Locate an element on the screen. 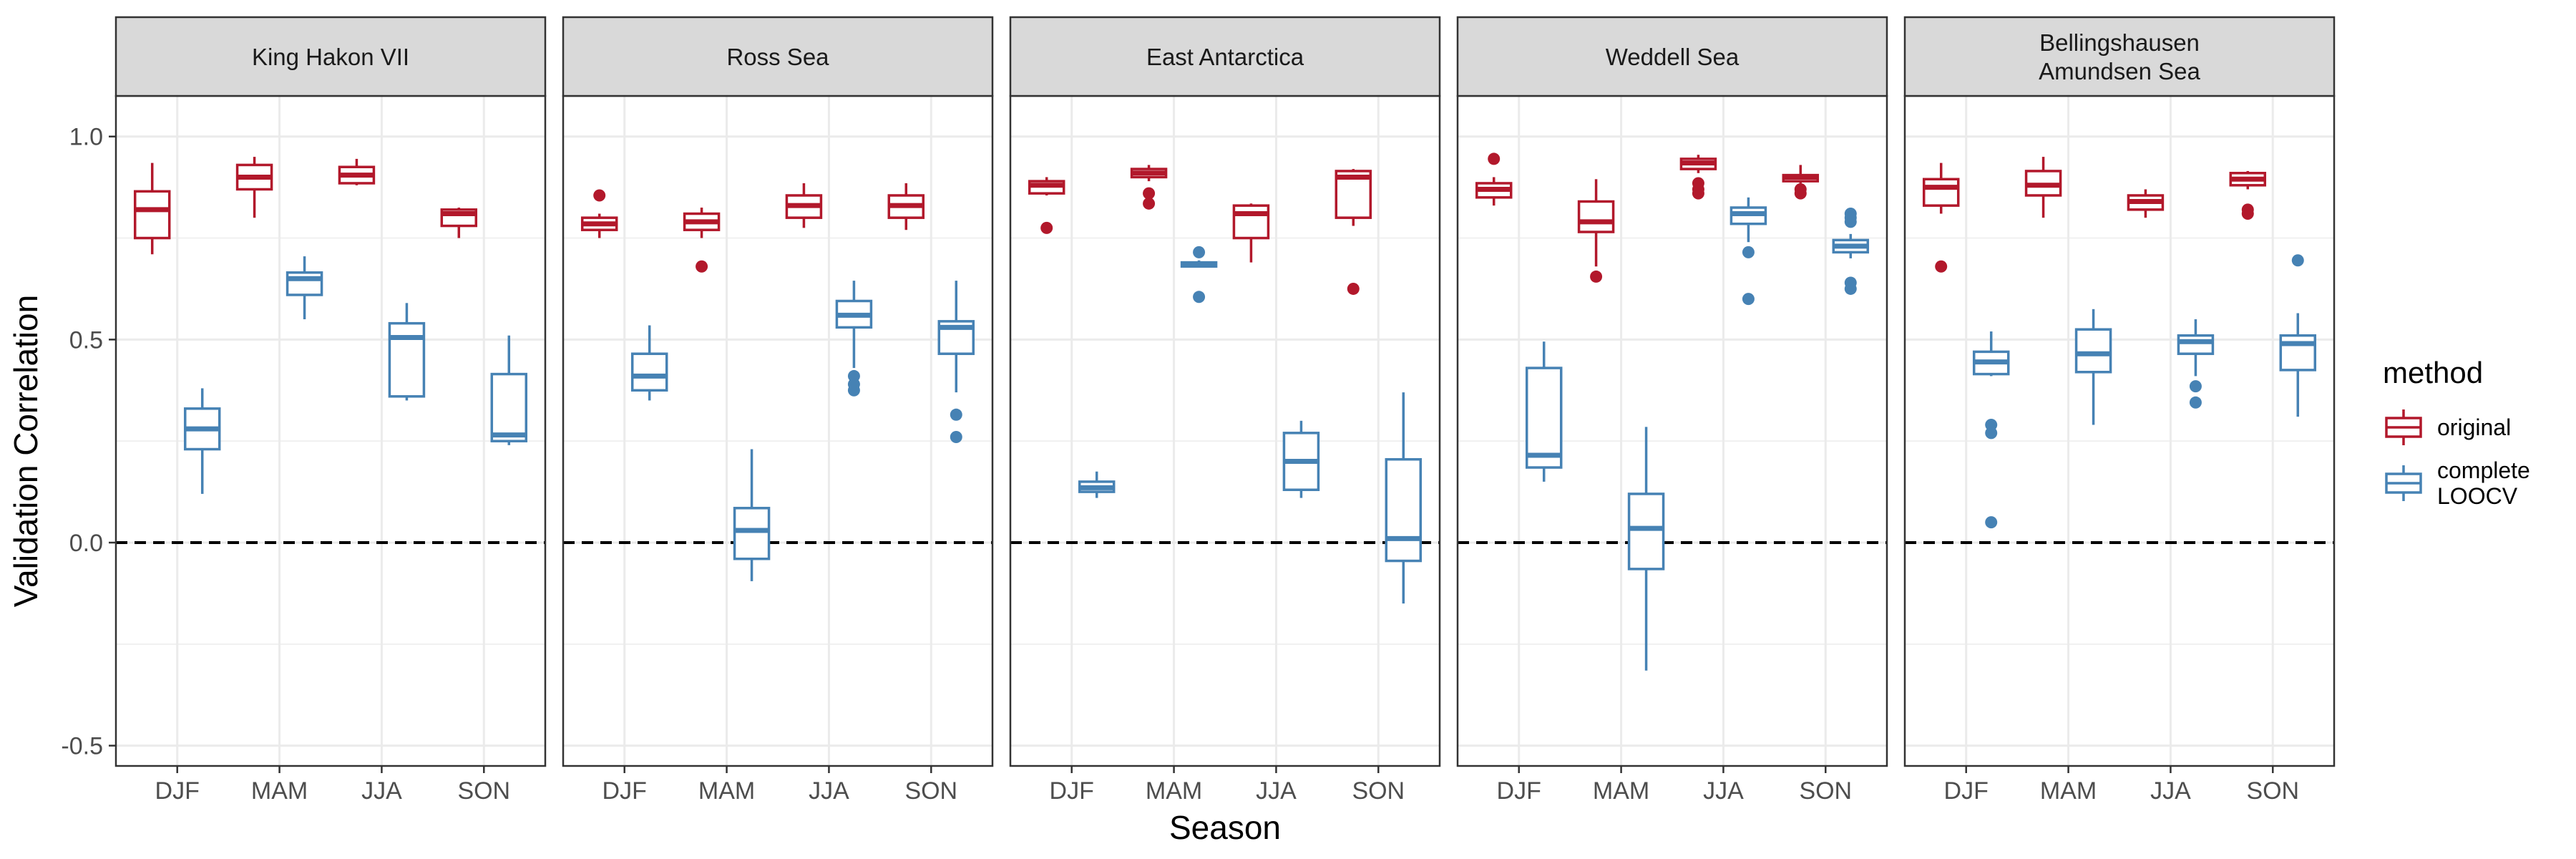 This screenshot has width=2576, height=859. y-axis-title: Validation Correlation is located at coordinates (25, 451).